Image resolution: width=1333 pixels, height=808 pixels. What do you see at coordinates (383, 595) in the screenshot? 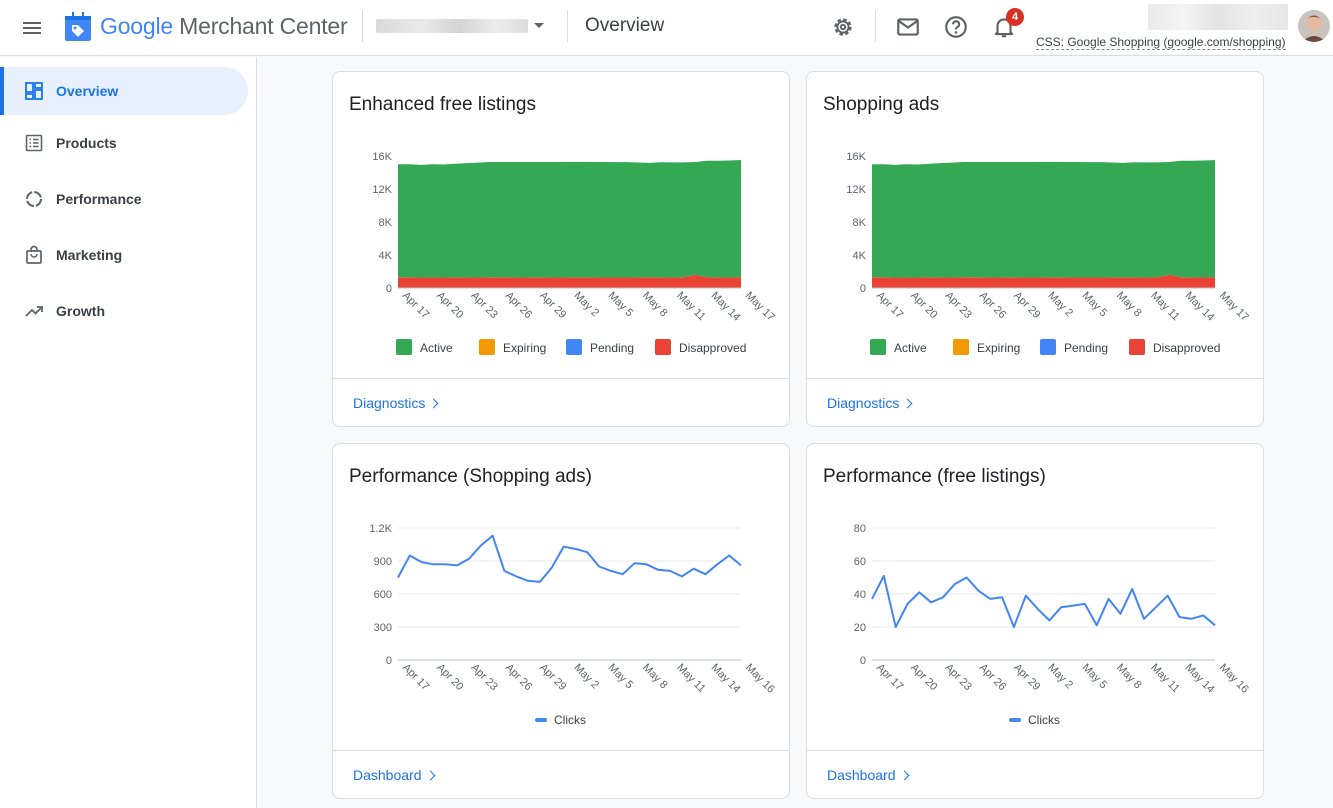
I see `y-tick-label: 600` at bounding box center [383, 595].